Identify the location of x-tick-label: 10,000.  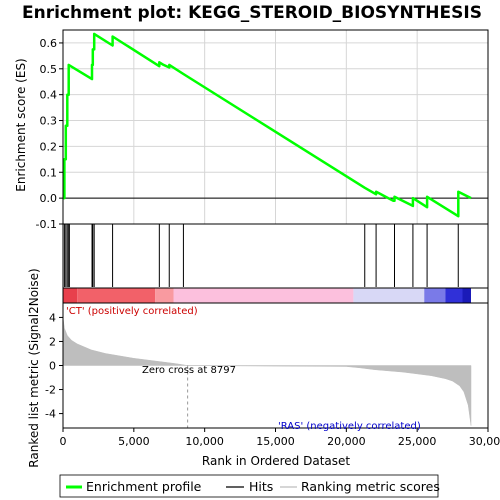
(204, 441).